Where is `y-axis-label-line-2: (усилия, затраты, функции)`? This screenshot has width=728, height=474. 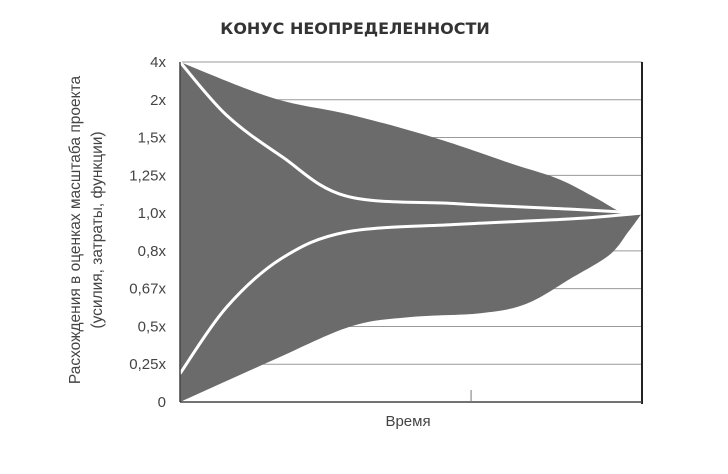 y-axis-label-line-2: (усилия, затраты, функции) is located at coordinates (97, 229).